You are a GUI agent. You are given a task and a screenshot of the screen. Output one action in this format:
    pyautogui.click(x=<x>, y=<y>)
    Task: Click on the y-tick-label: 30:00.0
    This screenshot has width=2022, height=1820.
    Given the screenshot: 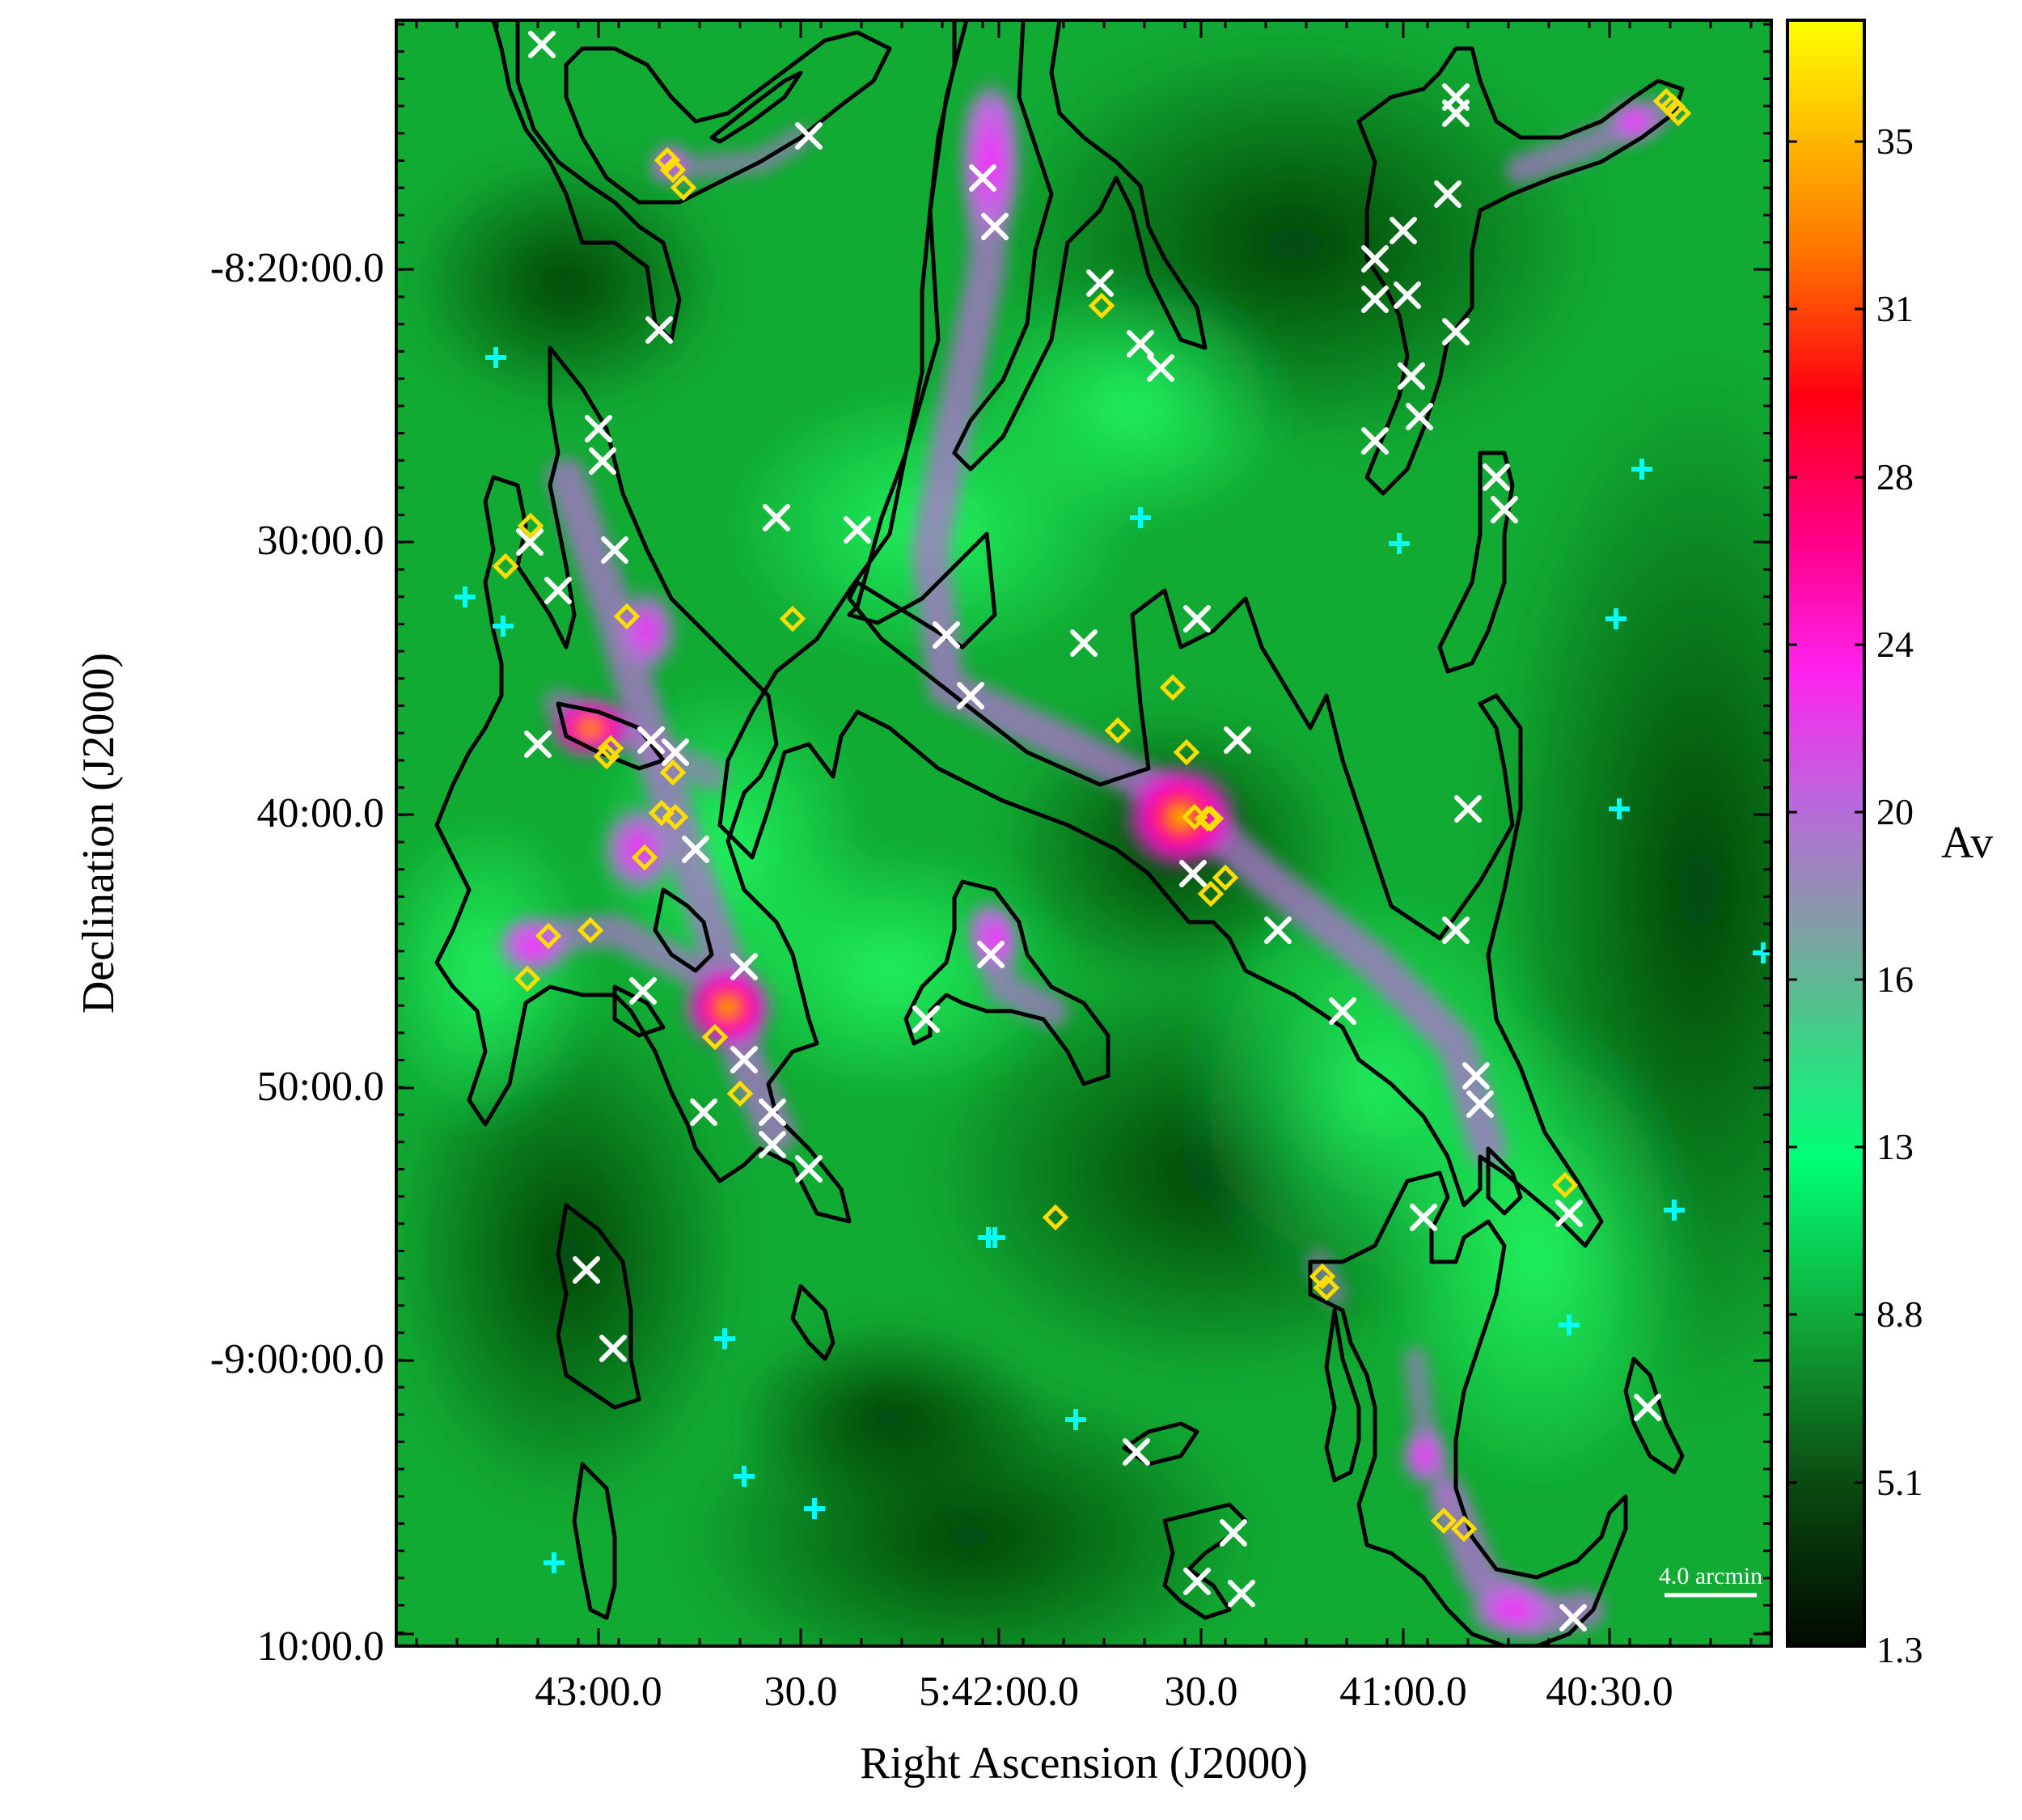 What is the action you would take?
    pyautogui.click(x=320, y=541)
    